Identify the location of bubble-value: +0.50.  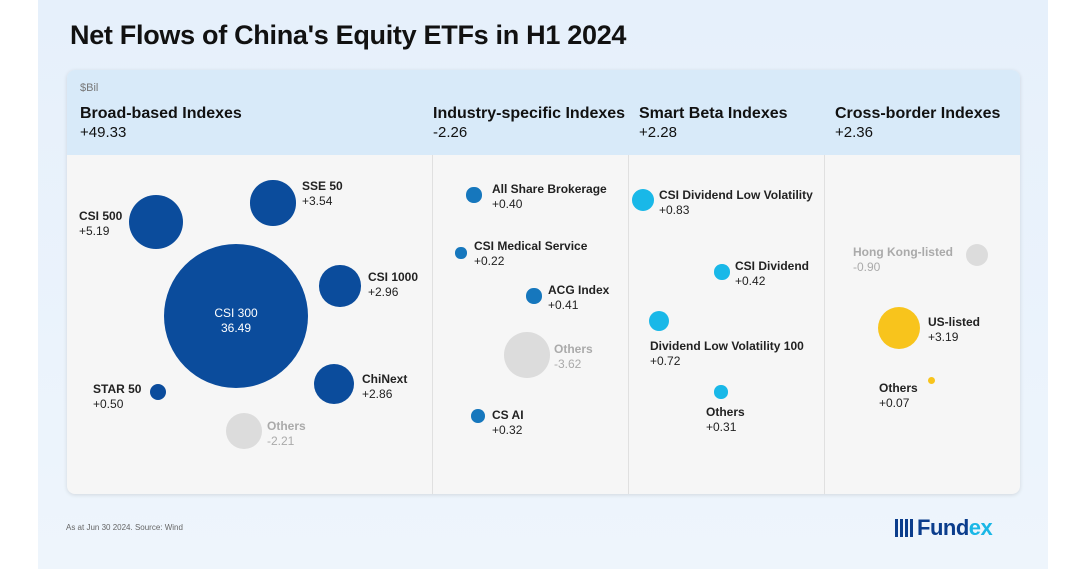
(108, 404).